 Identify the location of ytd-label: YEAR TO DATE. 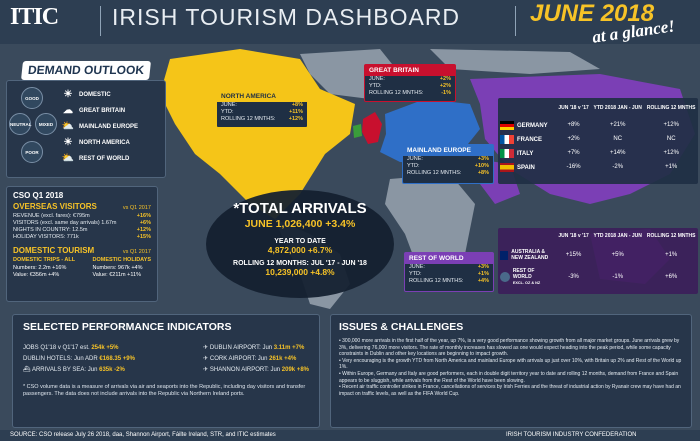
(300, 241).